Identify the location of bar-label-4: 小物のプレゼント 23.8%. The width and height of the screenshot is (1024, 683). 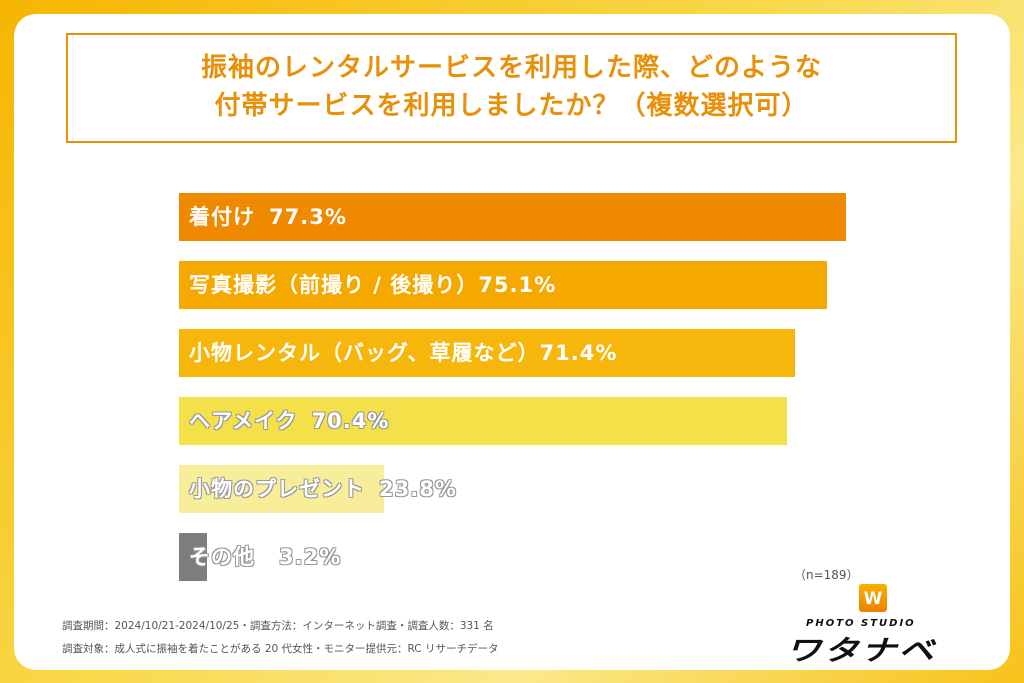
(323, 489).